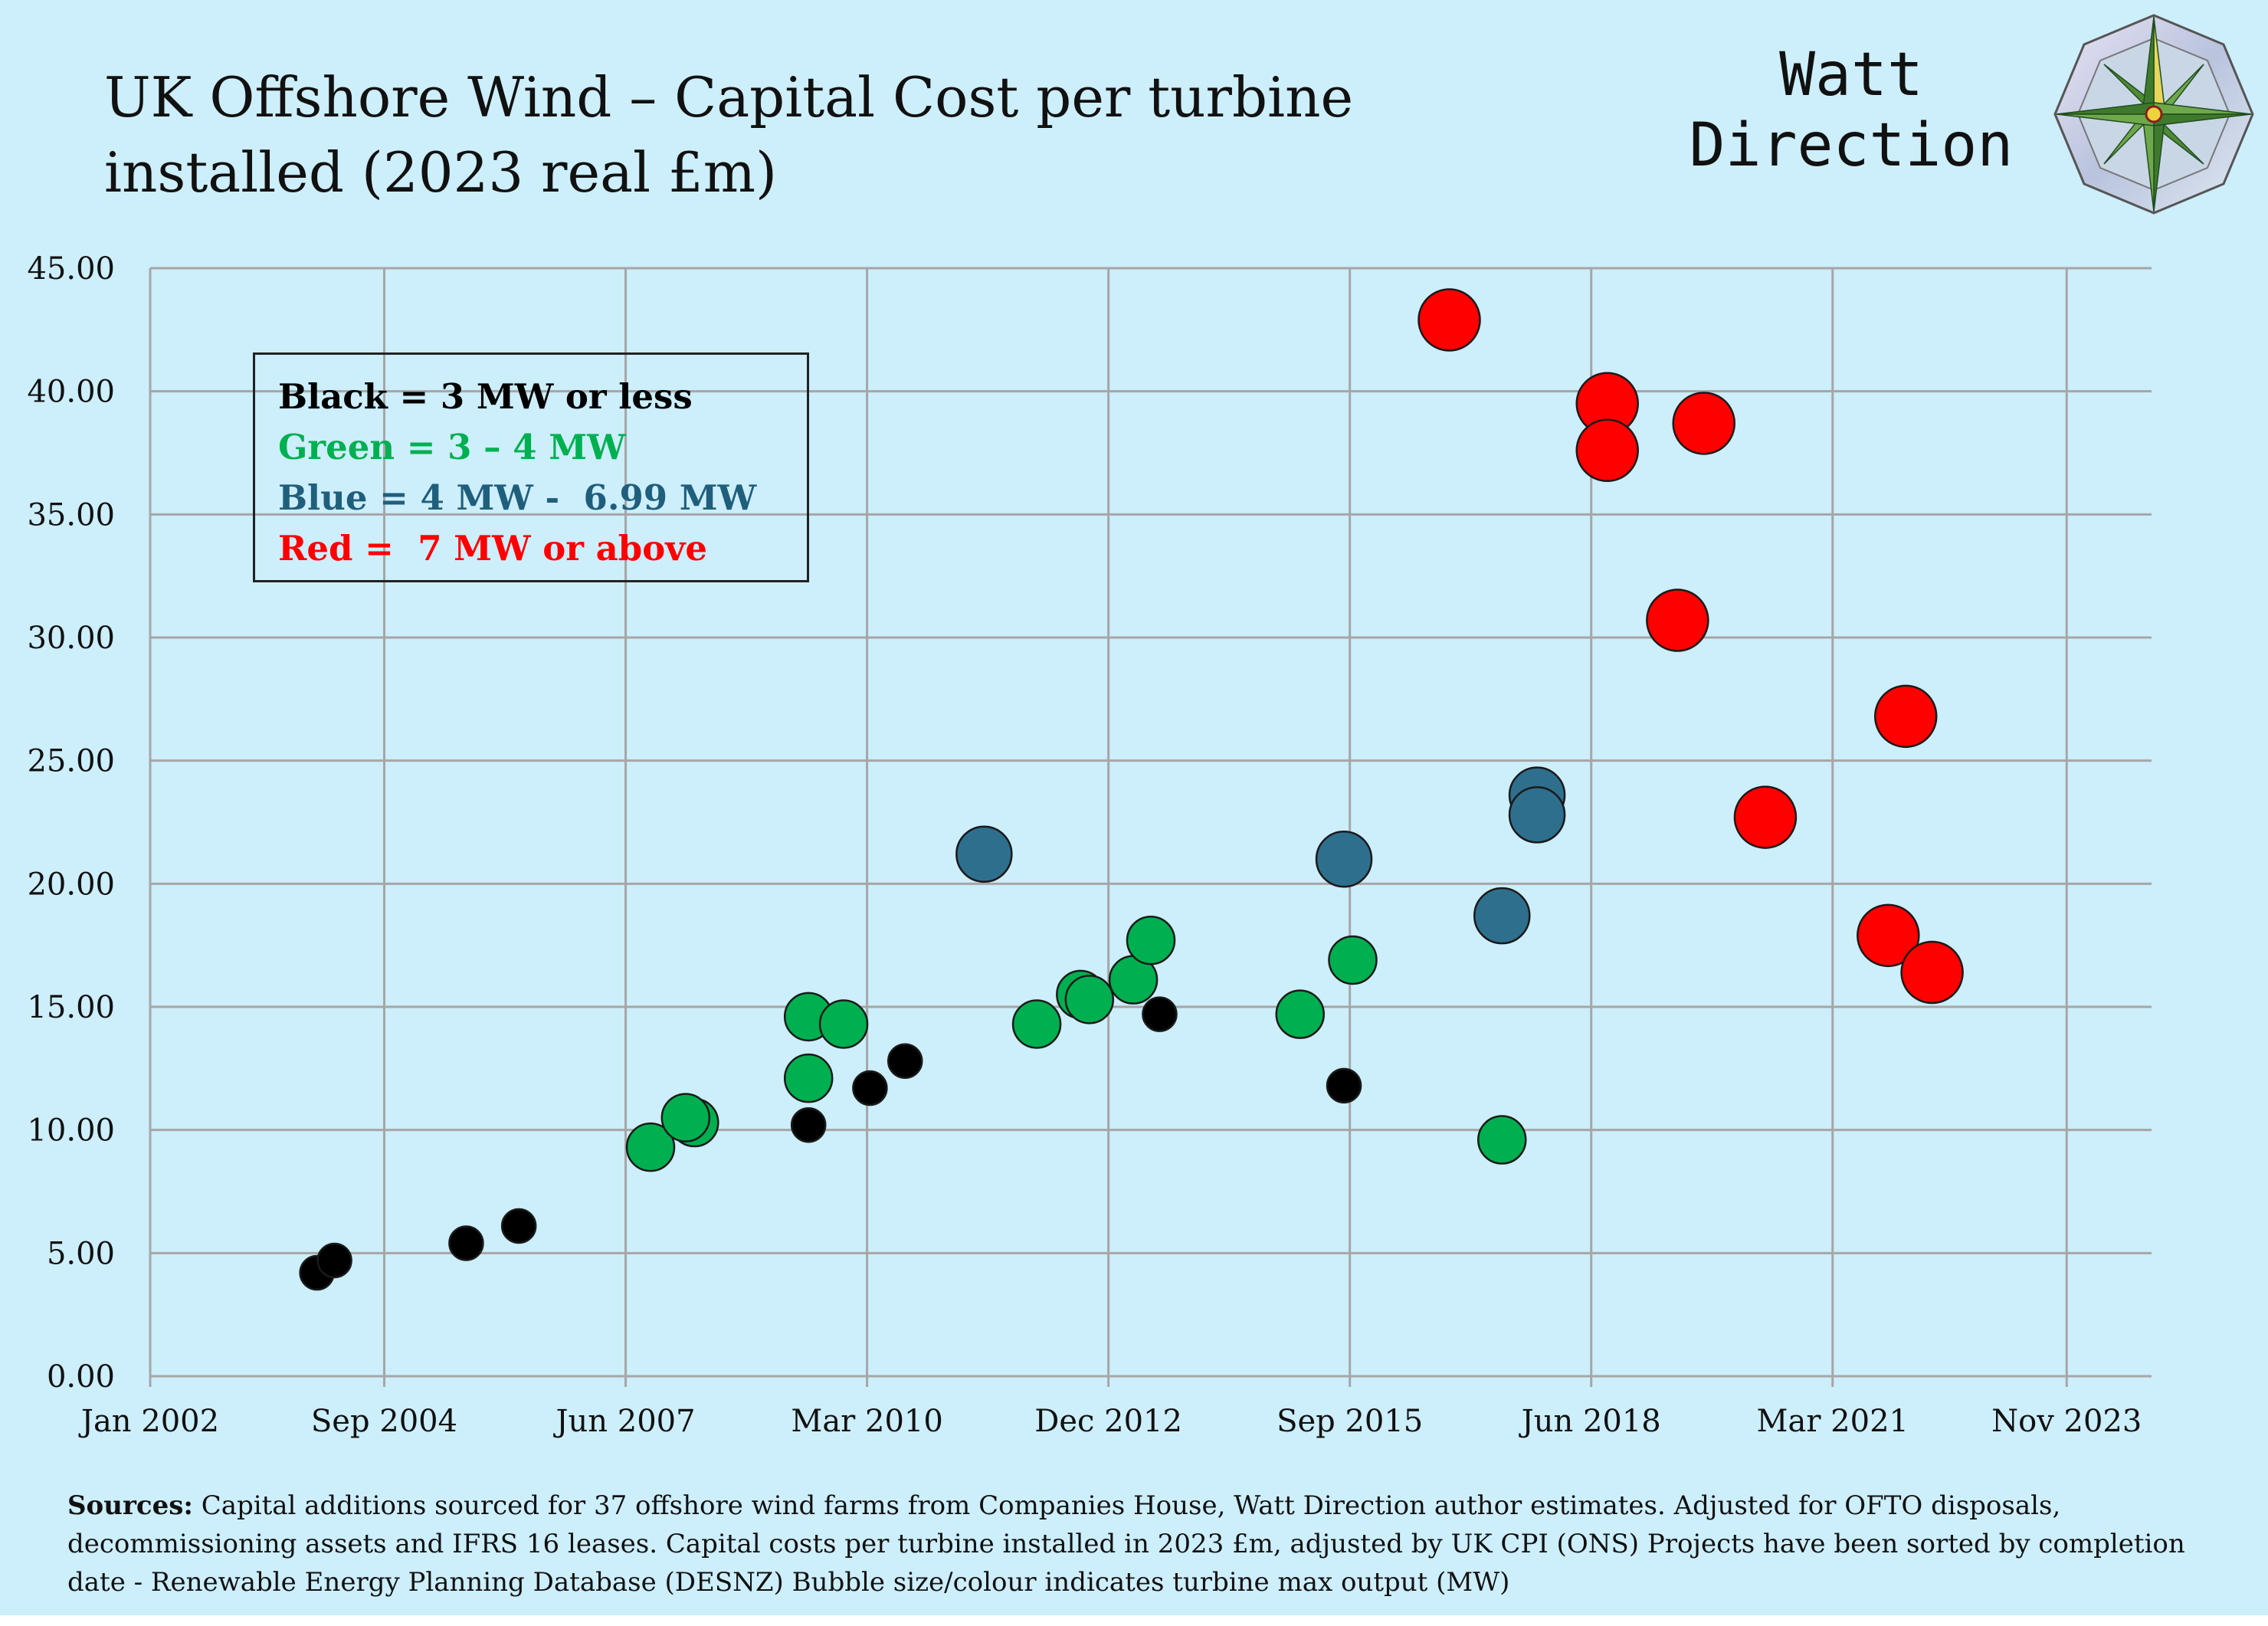 The height and width of the screenshot is (1626, 2268). Describe the element at coordinates (1590, 1422) in the screenshot. I see `x-tick-label: Jun 2018` at that location.